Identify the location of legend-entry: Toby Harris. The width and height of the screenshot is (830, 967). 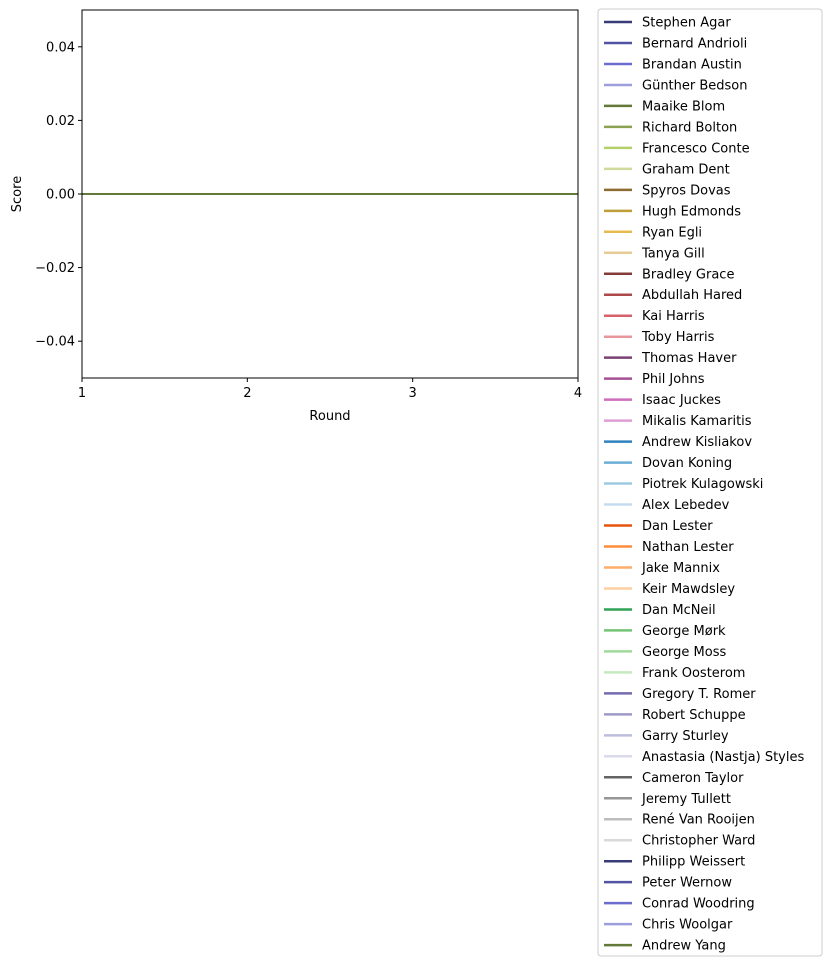
(678, 337).